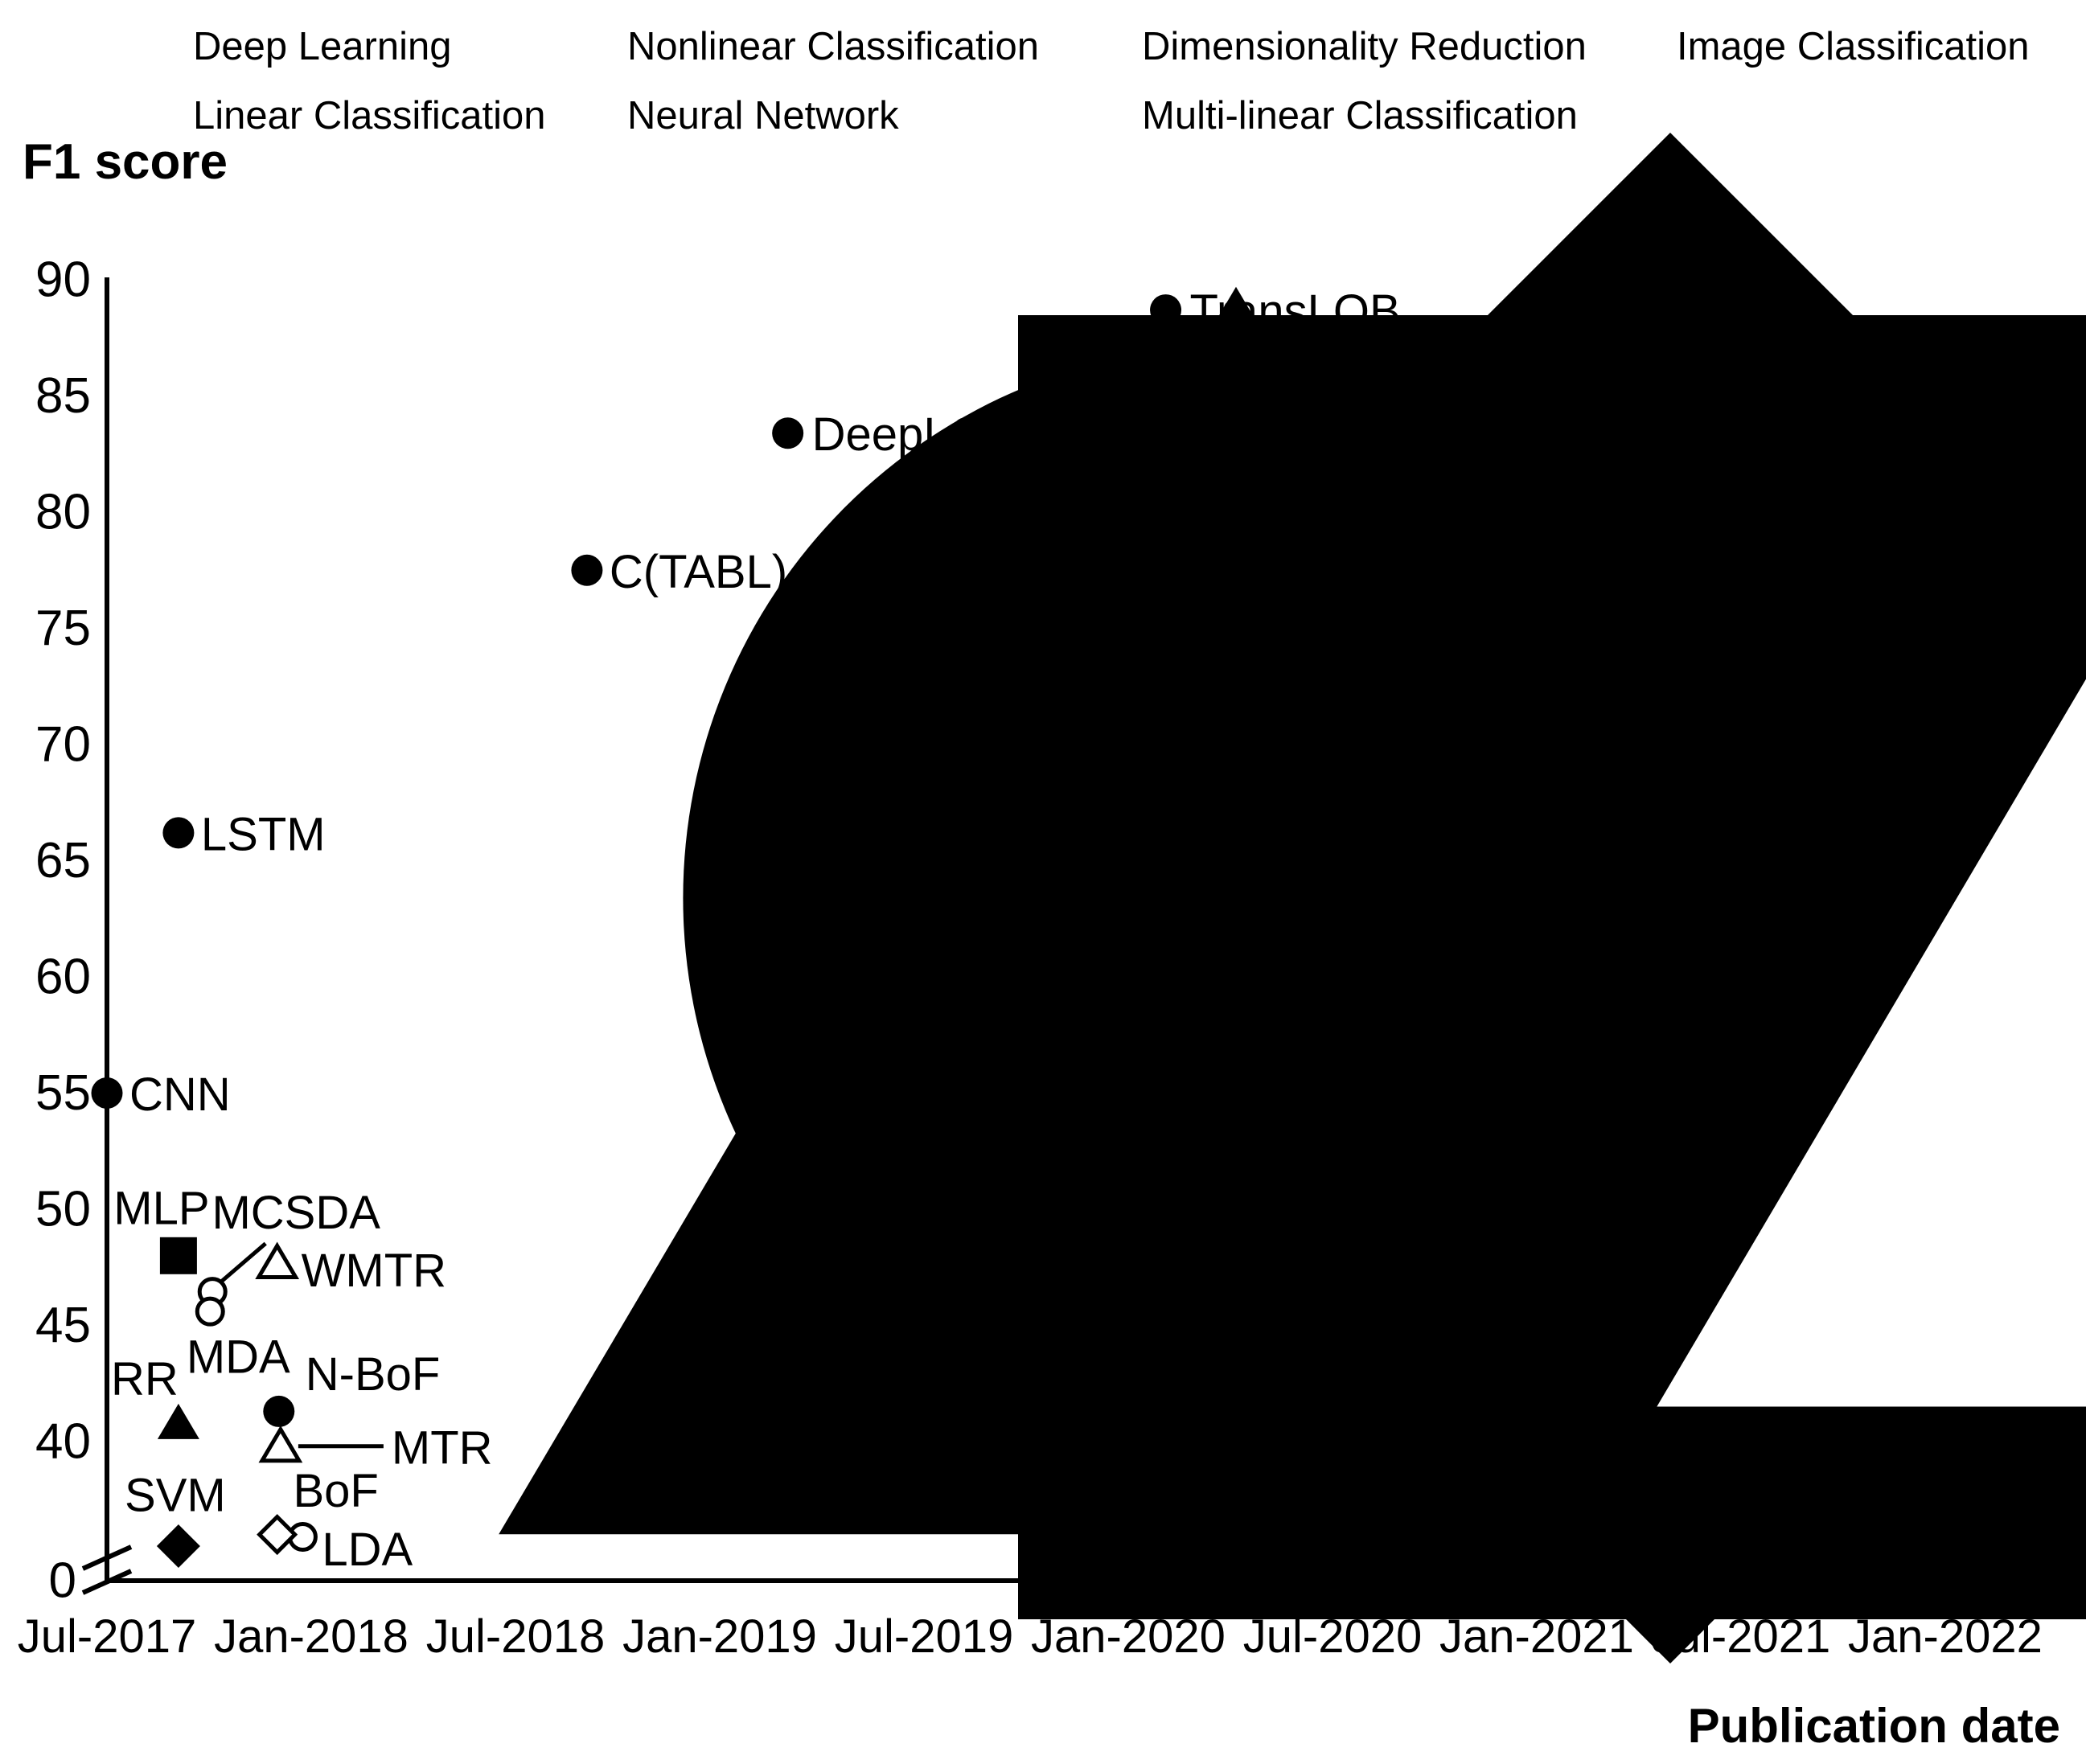 The height and width of the screenshot is (1764, 2086). I want to click on label-leader-line, so click(242, 1263).